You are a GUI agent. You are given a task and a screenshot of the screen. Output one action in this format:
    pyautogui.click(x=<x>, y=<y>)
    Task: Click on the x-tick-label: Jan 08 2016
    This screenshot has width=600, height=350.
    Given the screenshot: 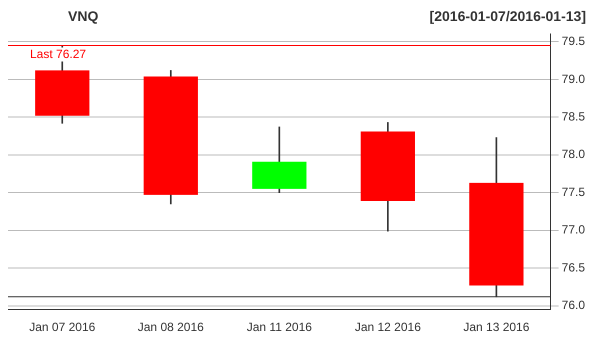 What is the action you would take?
    pyautogui.click(x=171, y=327)
    